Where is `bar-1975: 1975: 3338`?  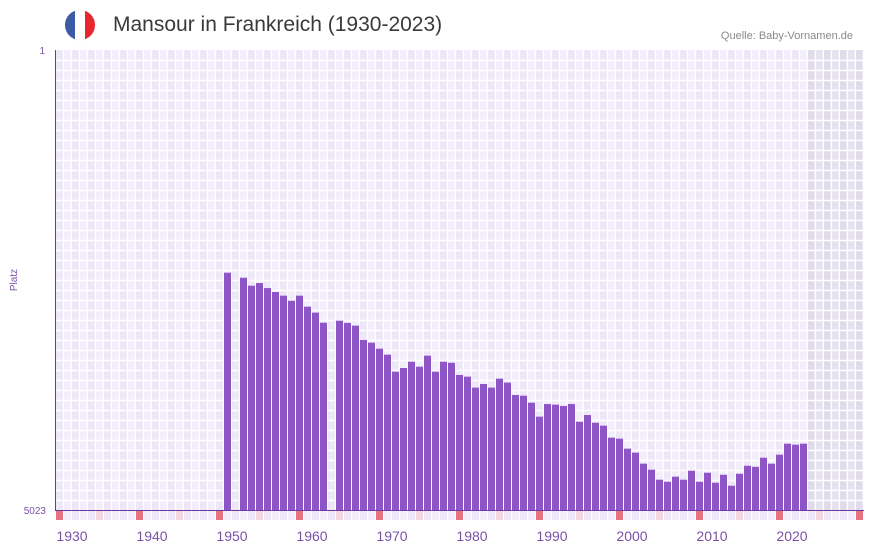 bar-1975: 1975: 3338 is located at coordinates (427, 432).